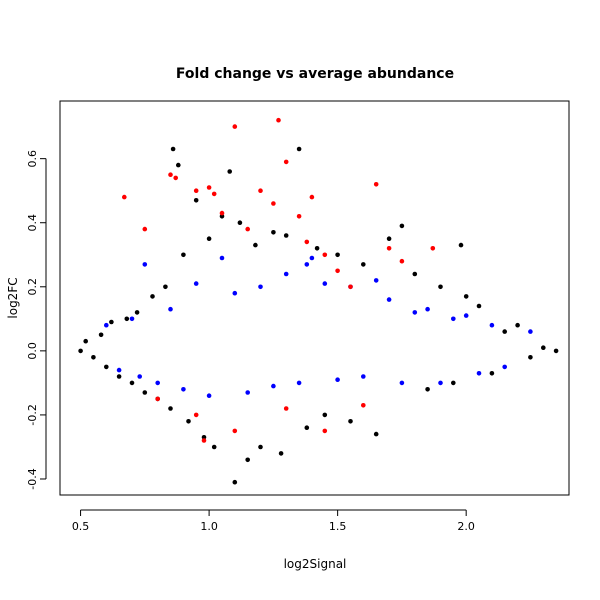 This screenshot has height=600, width=600. Describe the element at coordinates (32, 159) in the screenshot. I see `y-tick-label: 0.6` at that location.